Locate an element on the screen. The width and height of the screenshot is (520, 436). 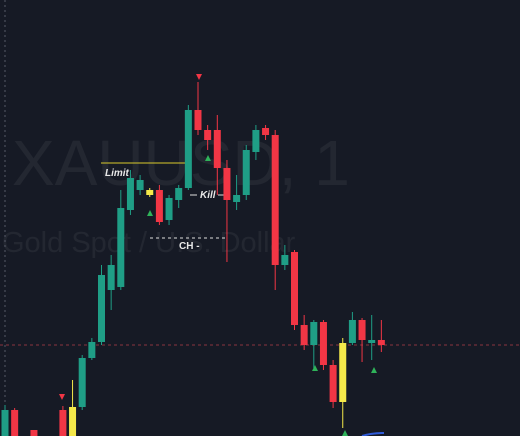
kill-label: Kill is located at coordinates (208, 195).